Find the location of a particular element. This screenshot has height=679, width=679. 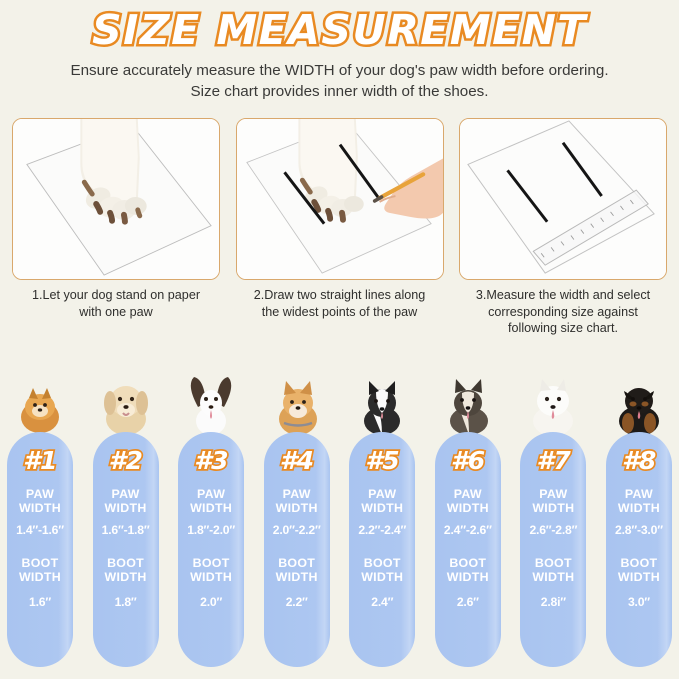

page-title: SIZE MEASUREMENT is located at coordinates (339, 30).